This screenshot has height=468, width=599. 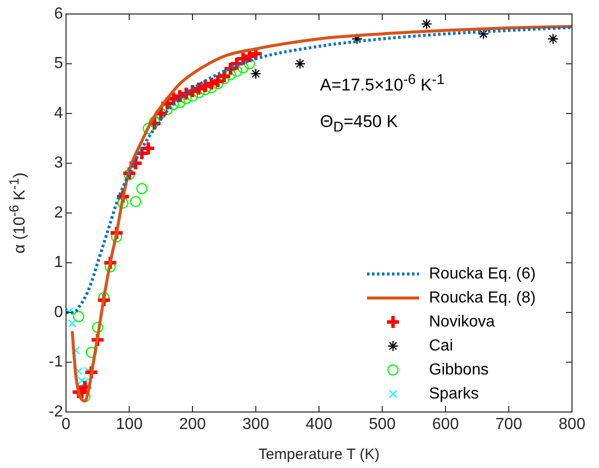 I want to click on legend-label: Roucka Eq. (6), so click(x=482, y=273).